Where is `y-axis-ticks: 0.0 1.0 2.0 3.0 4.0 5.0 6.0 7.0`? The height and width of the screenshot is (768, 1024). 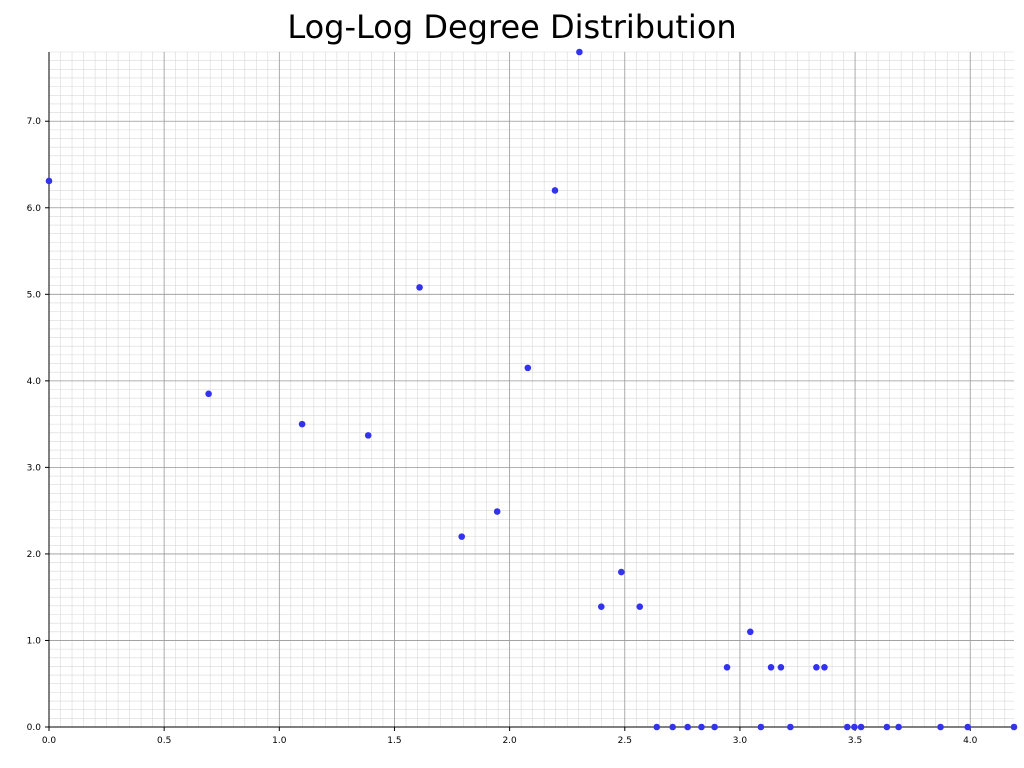 y-axis-ticks: 0.0 1.0 2.0 3.0 4.0 5.0 6.0 7.0 is located at coordinates (38, 425).